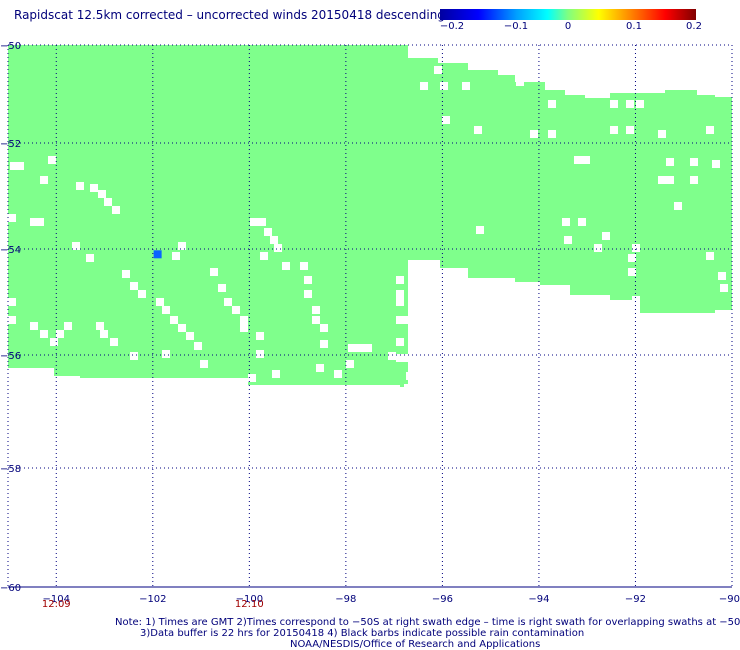 The image size is (740, 650). Describe the element at coordinates (10, 356) in the screenshot. I see `latitude-tick-label: −56` at that location.